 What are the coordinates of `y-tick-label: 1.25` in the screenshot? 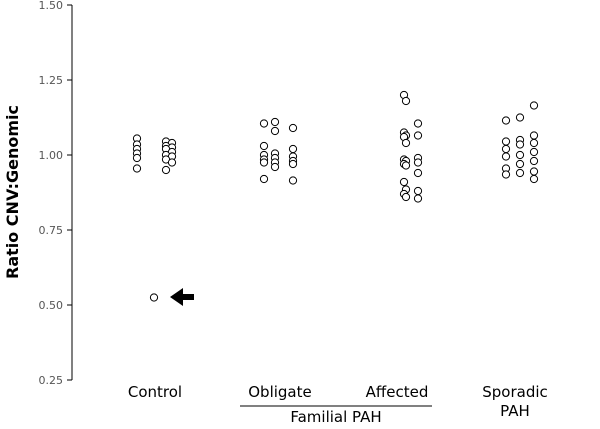 It's located at (51, 80).